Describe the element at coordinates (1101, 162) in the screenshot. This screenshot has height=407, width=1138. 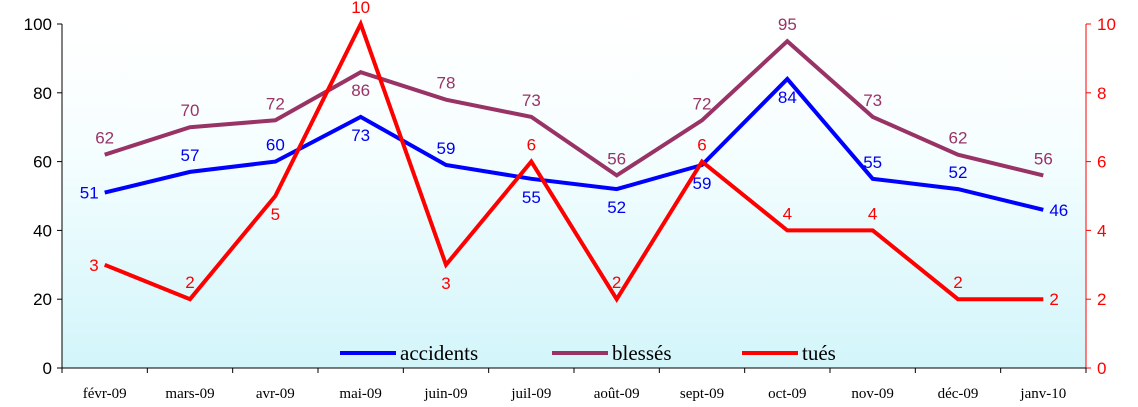
I see `y-right-tick-label: 6` at that location.